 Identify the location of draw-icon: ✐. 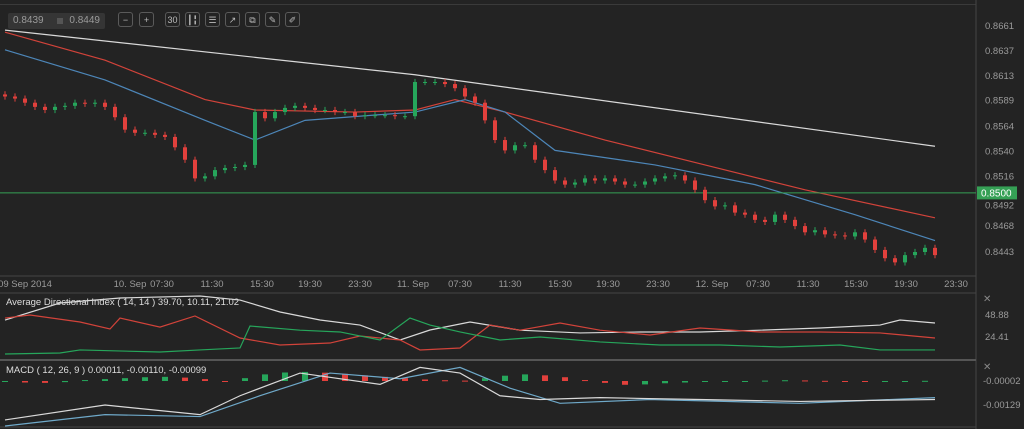
(292, 19).